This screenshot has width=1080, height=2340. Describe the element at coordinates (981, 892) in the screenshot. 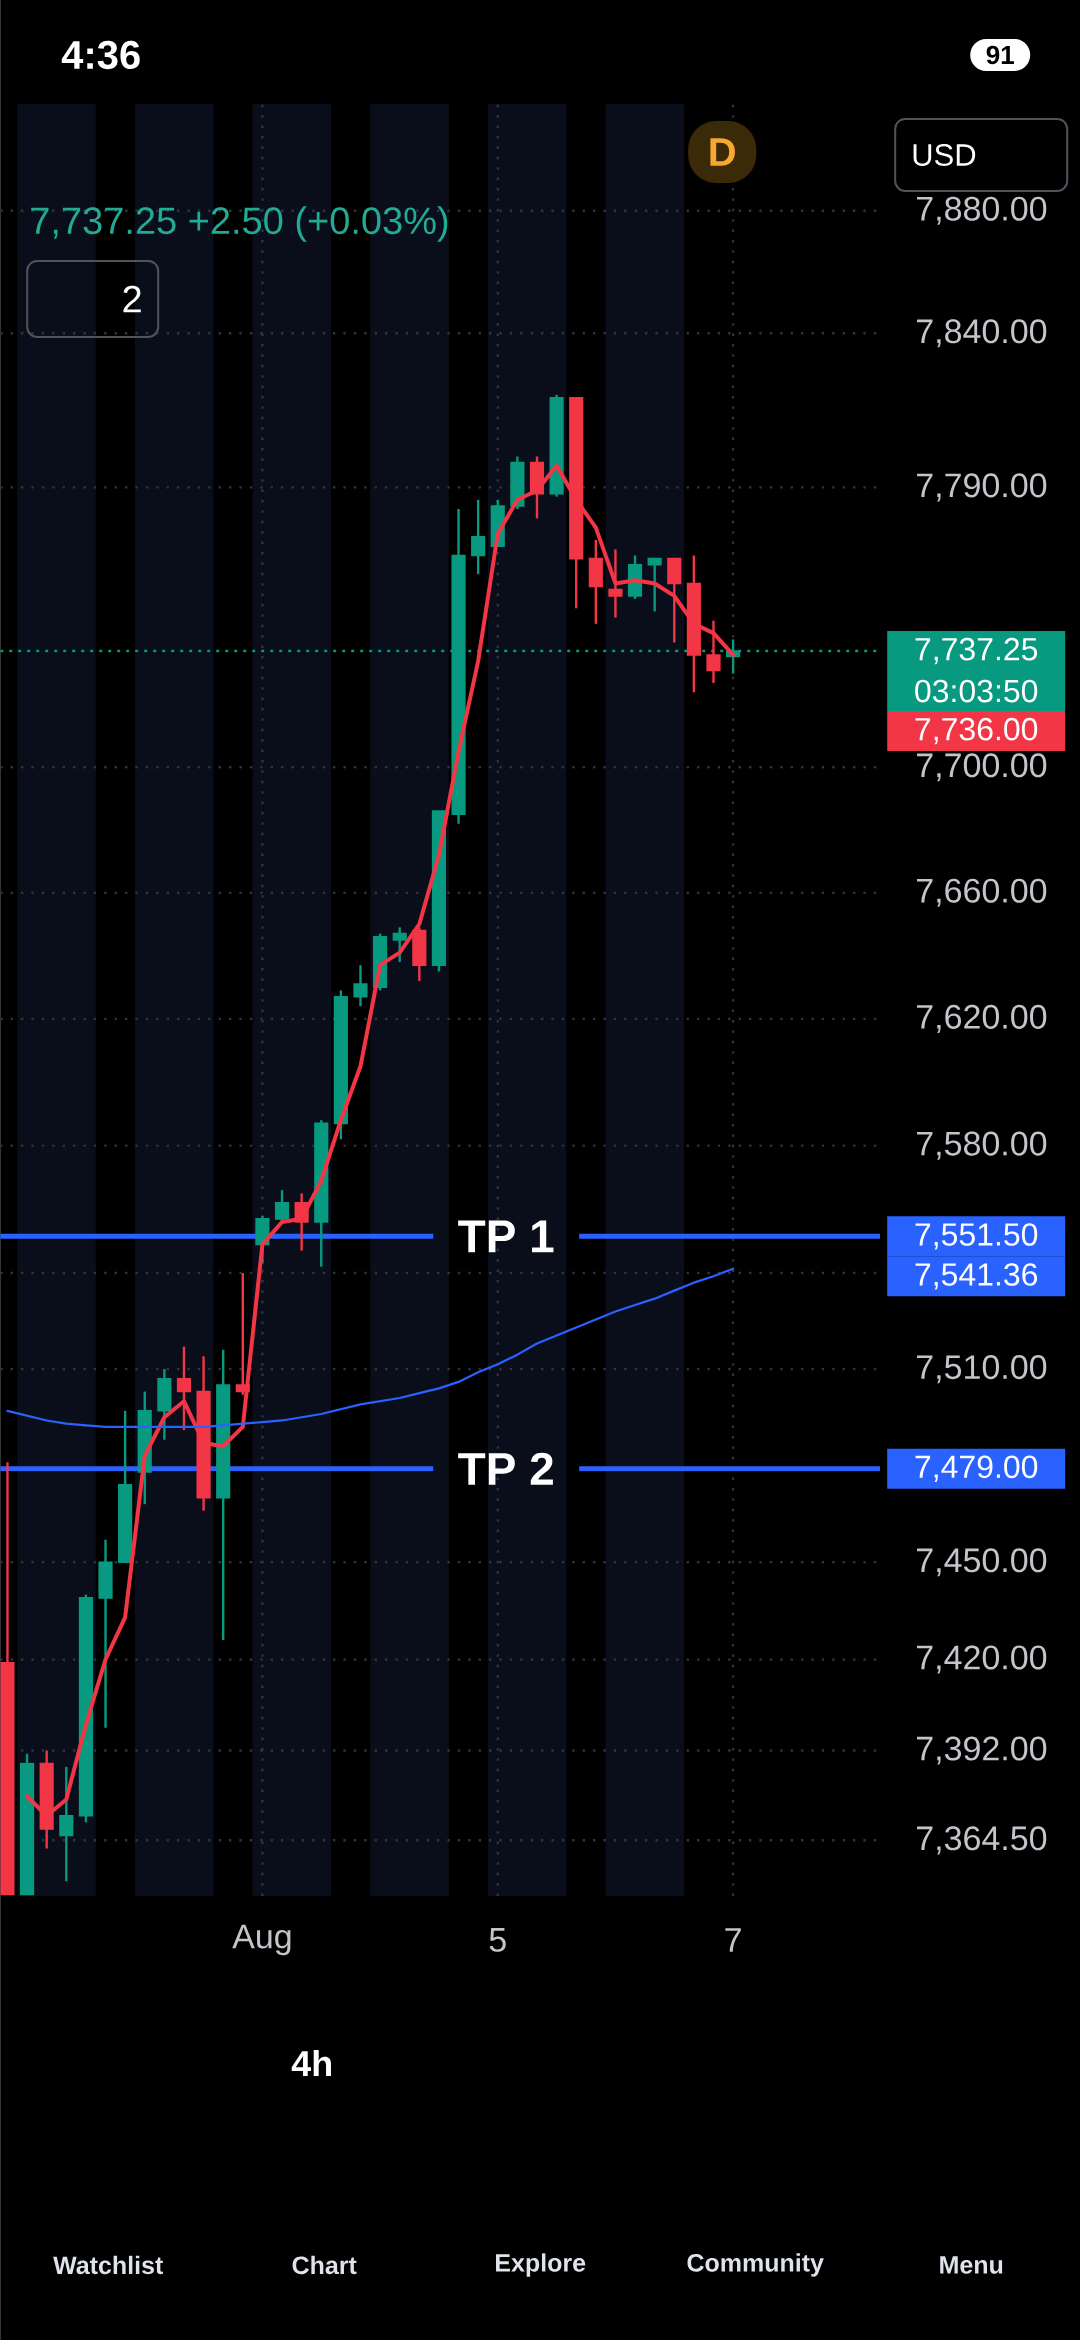

I see `y-tick-label: 7,660.00` at that location.